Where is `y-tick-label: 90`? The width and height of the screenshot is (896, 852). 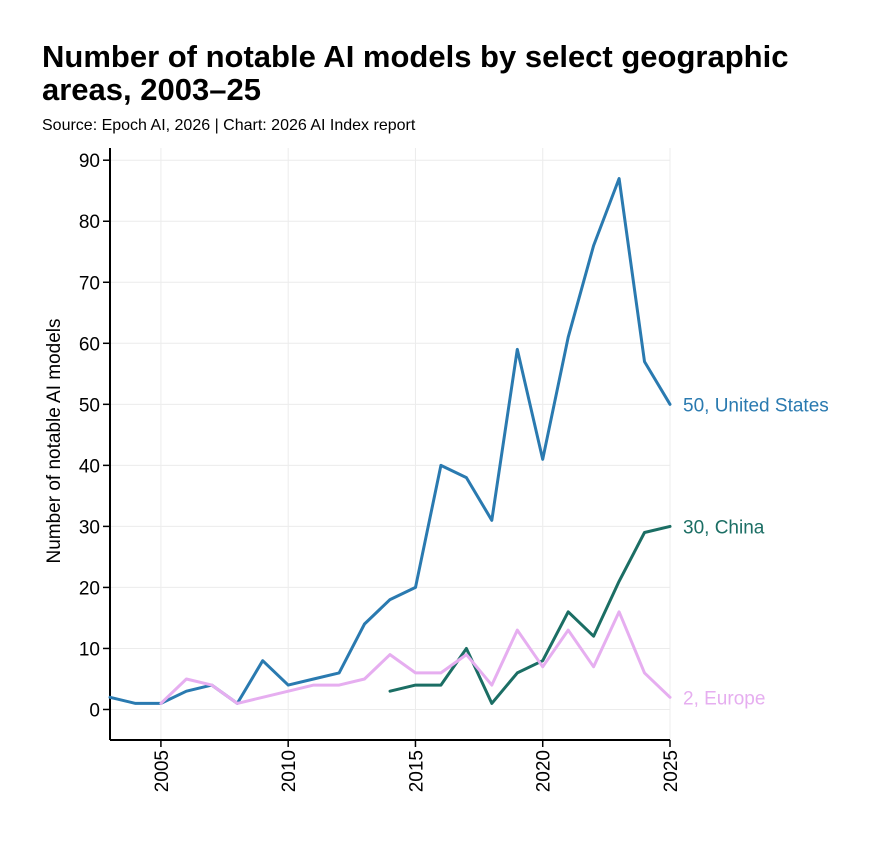
y-tick-label: 90 is located at coordinates (89, 161).